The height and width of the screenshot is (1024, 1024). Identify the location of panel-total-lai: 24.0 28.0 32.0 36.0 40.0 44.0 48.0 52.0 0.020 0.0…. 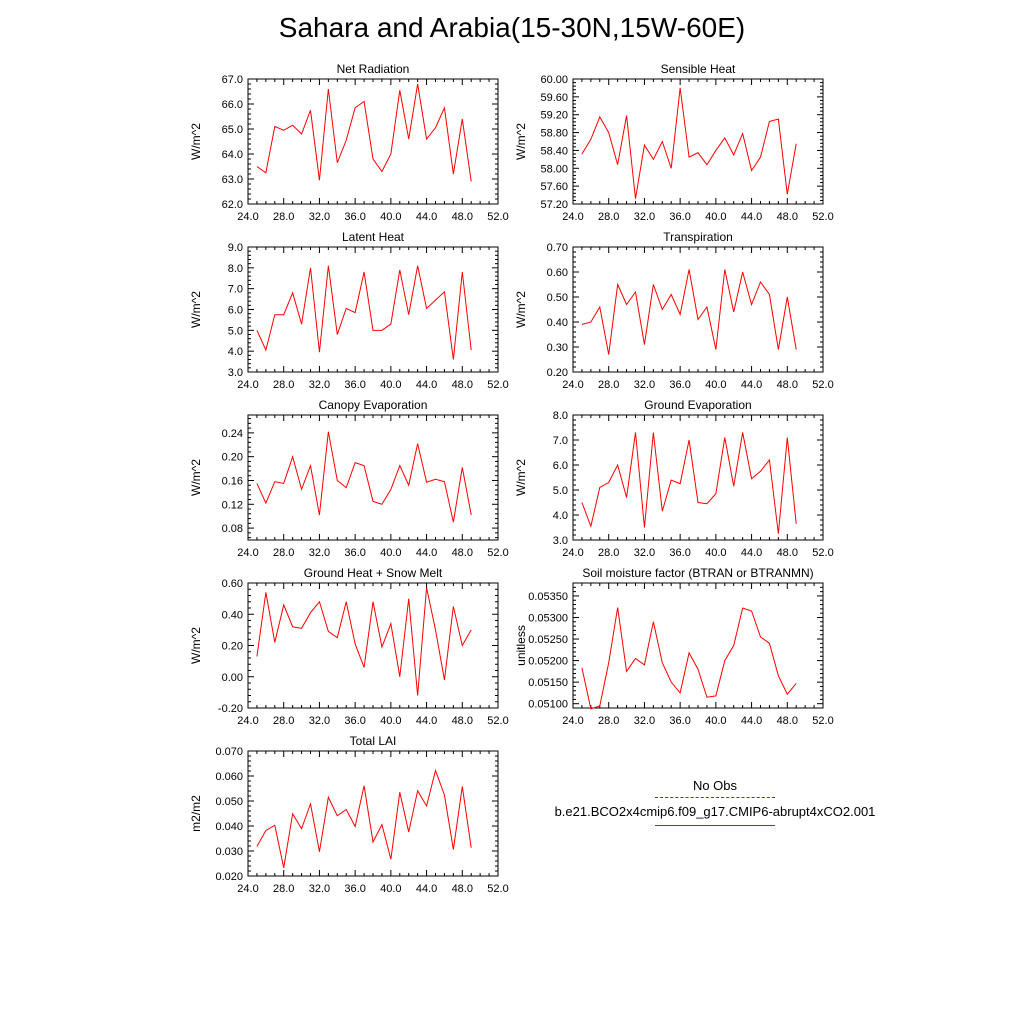
(349, 814).